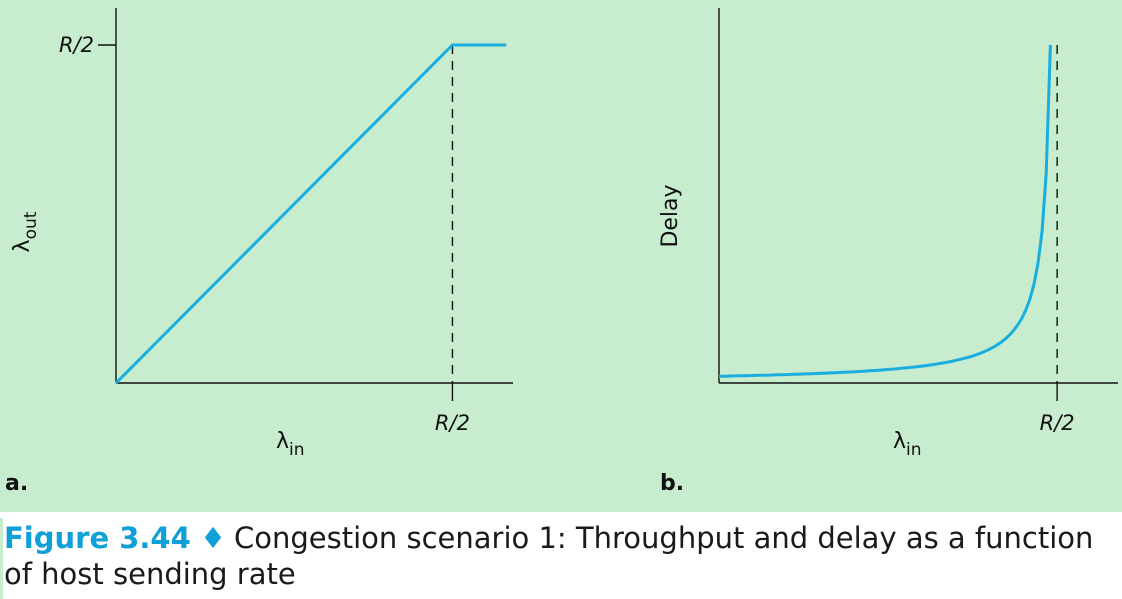  I want to click on chart-b-x-label: λin, so click(907, 444).